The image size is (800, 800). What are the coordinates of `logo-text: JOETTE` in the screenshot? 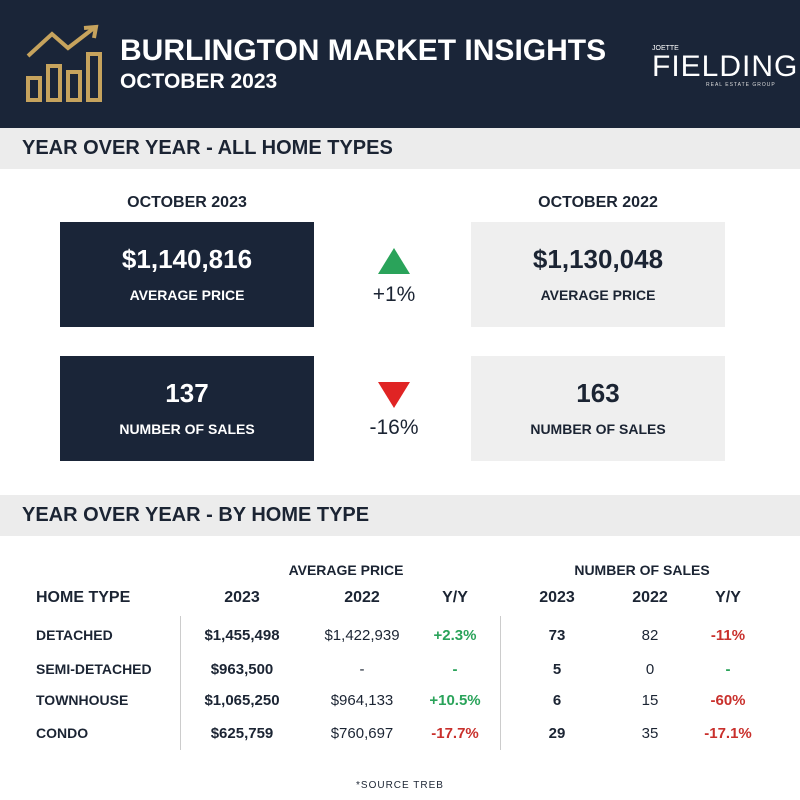 It's located at (665, 48).